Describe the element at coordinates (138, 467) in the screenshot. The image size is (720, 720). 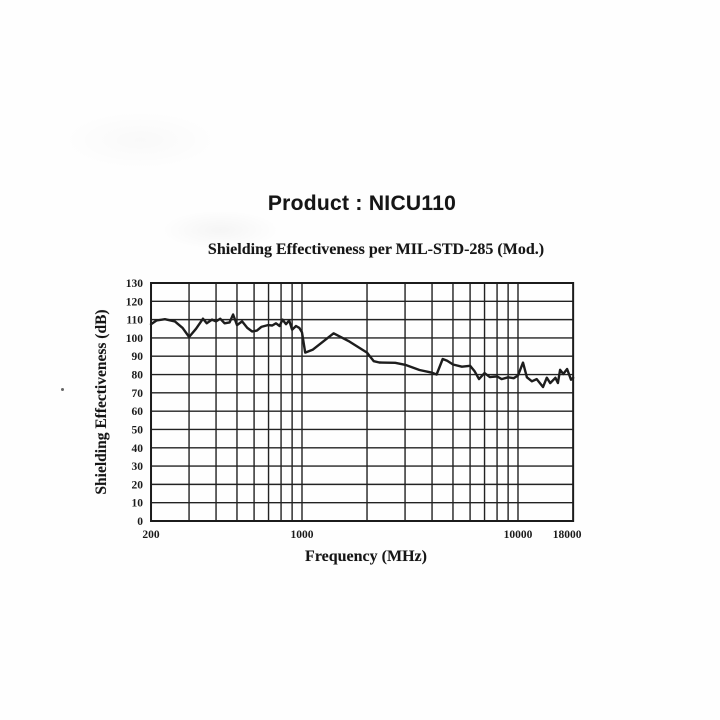
I see `y-tick-label: 30` at that location.